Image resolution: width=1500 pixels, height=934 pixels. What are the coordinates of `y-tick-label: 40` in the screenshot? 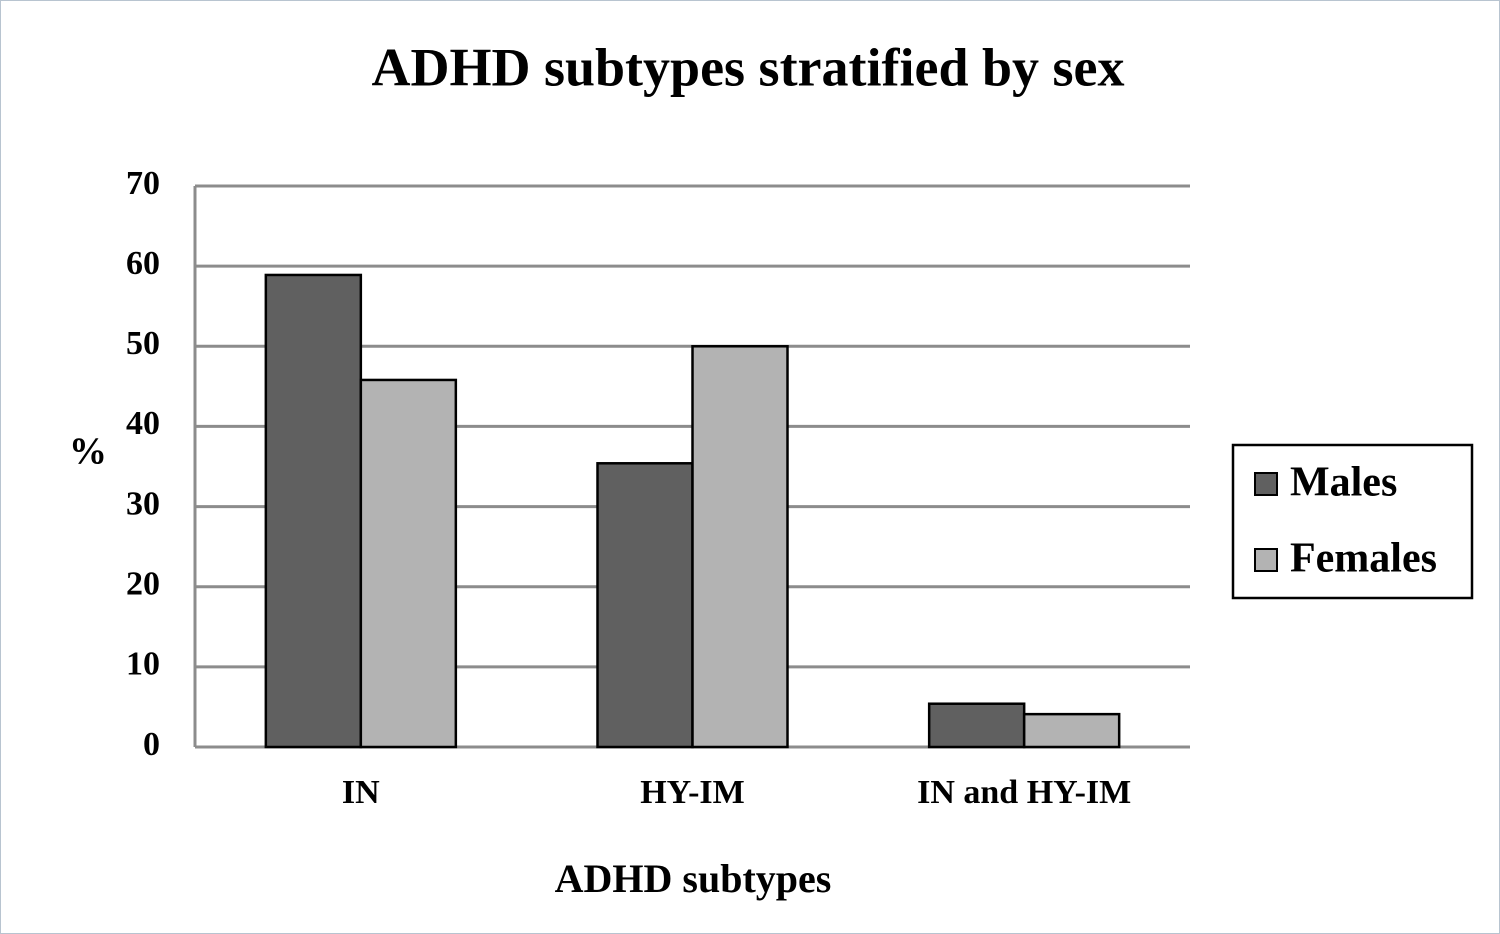 It's located at (143, 423).